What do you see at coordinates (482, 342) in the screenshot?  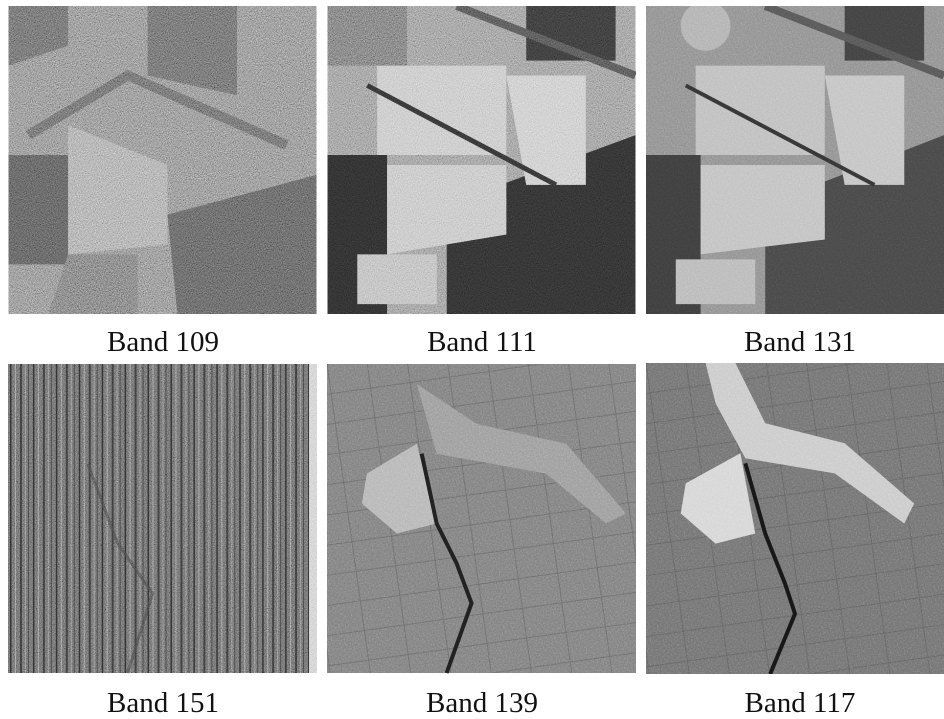 I see `caption: Band 111` at bounding box center [482, 342].